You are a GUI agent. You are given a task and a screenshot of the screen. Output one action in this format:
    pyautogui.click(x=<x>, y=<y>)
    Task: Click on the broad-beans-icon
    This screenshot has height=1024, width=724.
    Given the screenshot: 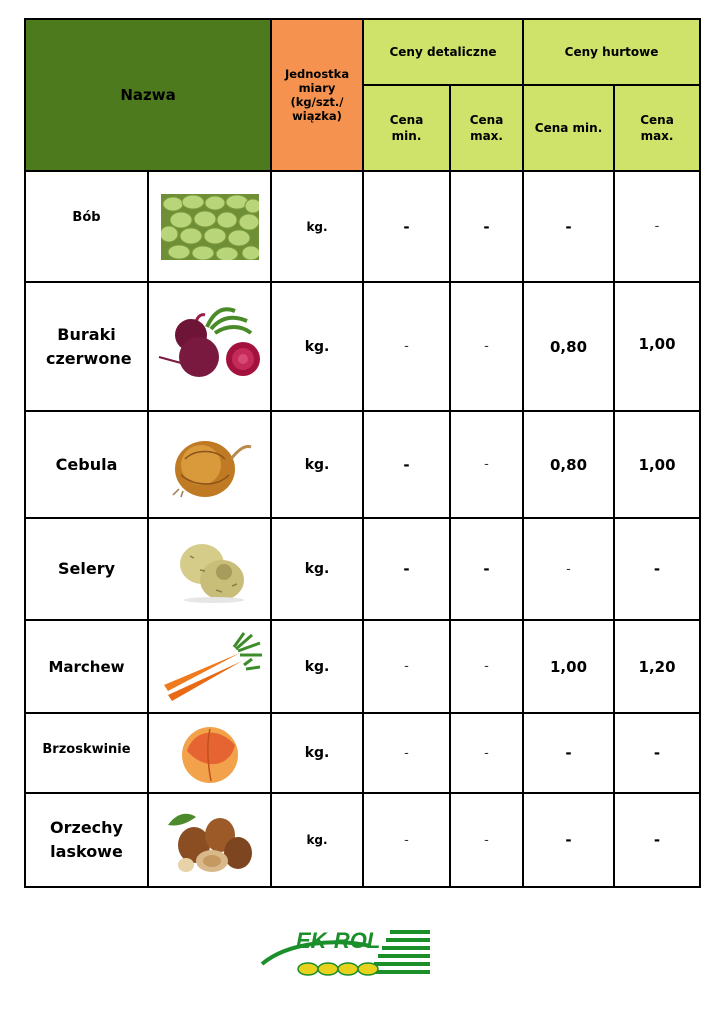 What is the action you would take?
    pyautogui.click(x=209, y=226)
    